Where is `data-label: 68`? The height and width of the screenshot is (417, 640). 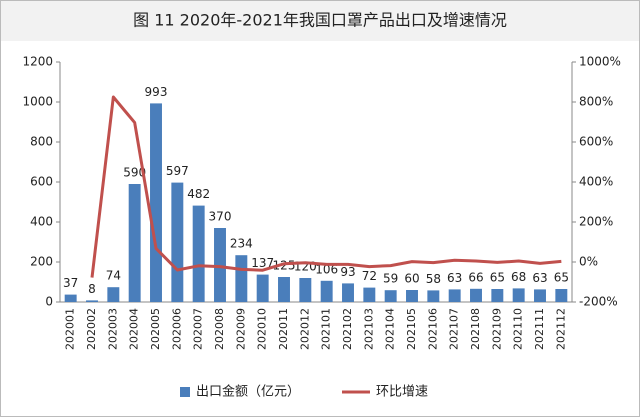 data-label: 68 is located at coordinates (518, 277).